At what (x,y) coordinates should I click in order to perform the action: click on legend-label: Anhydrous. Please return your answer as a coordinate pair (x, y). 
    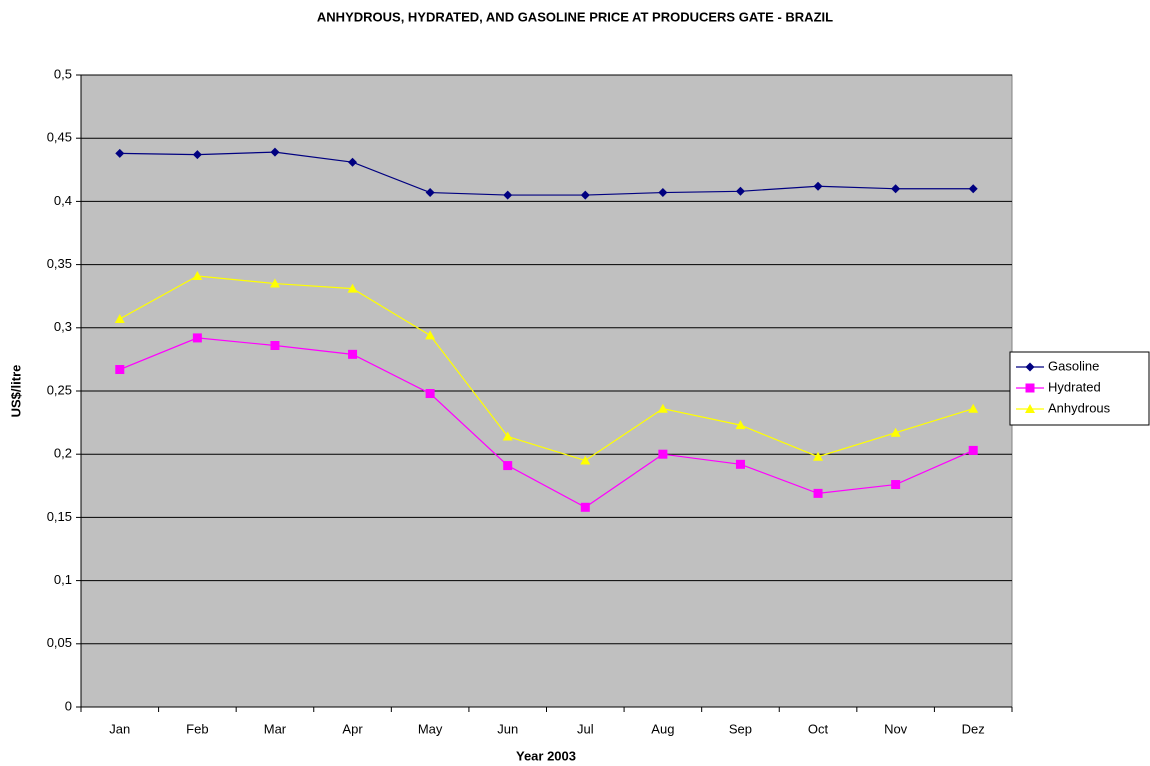
    Looking at the image, I should click on (1079, 407).